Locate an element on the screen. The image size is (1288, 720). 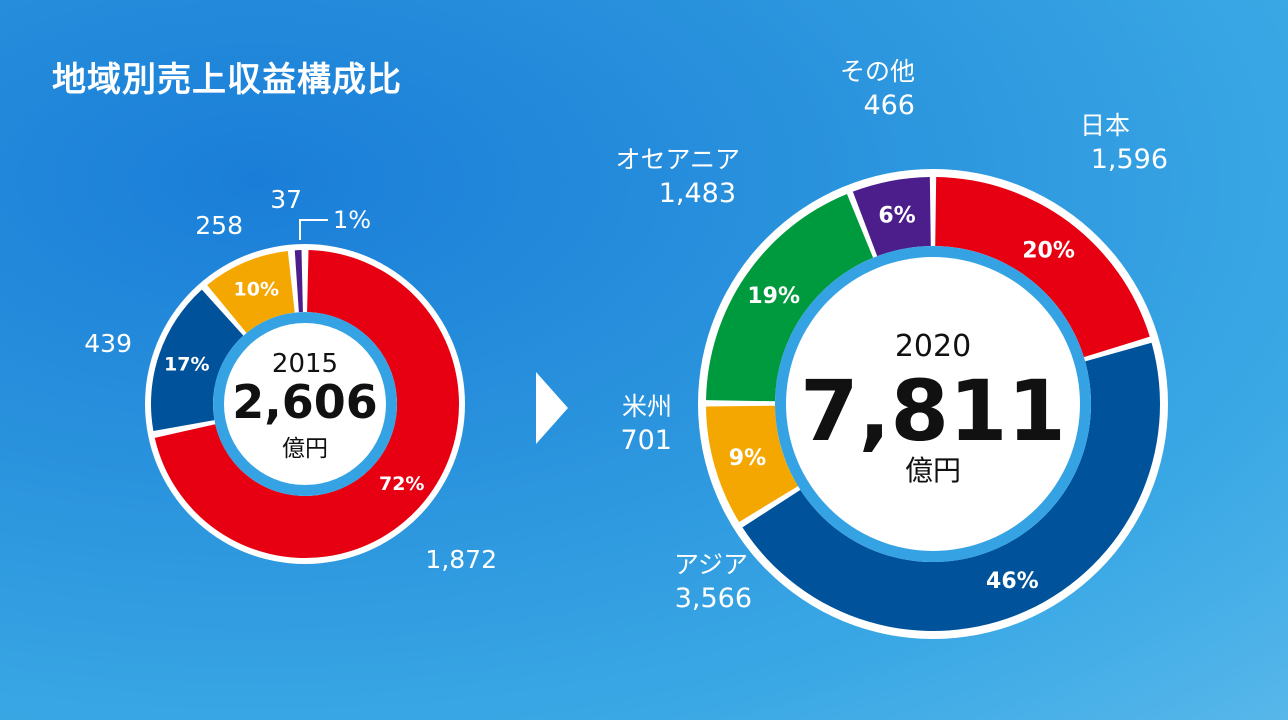
slice-other-2015 is located at coordinates (298, 281).